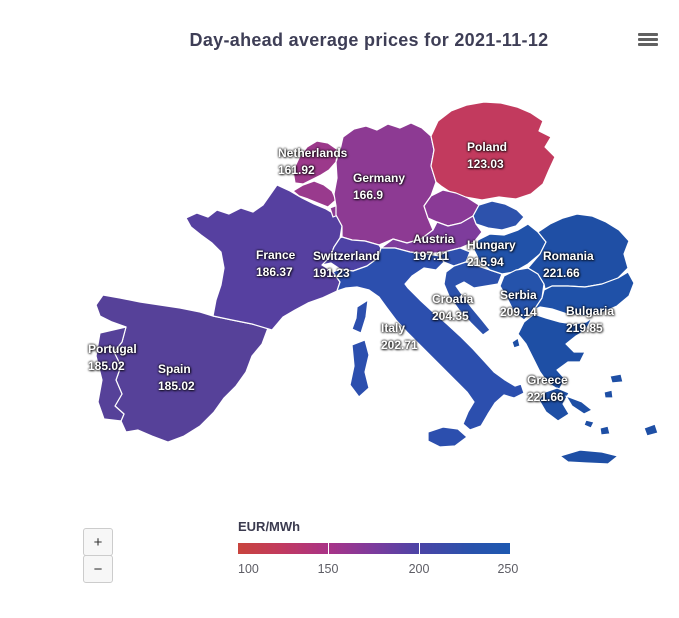  Describe the element at coordinates (264, 257) in the screenshot. I see `country-france` at that location.